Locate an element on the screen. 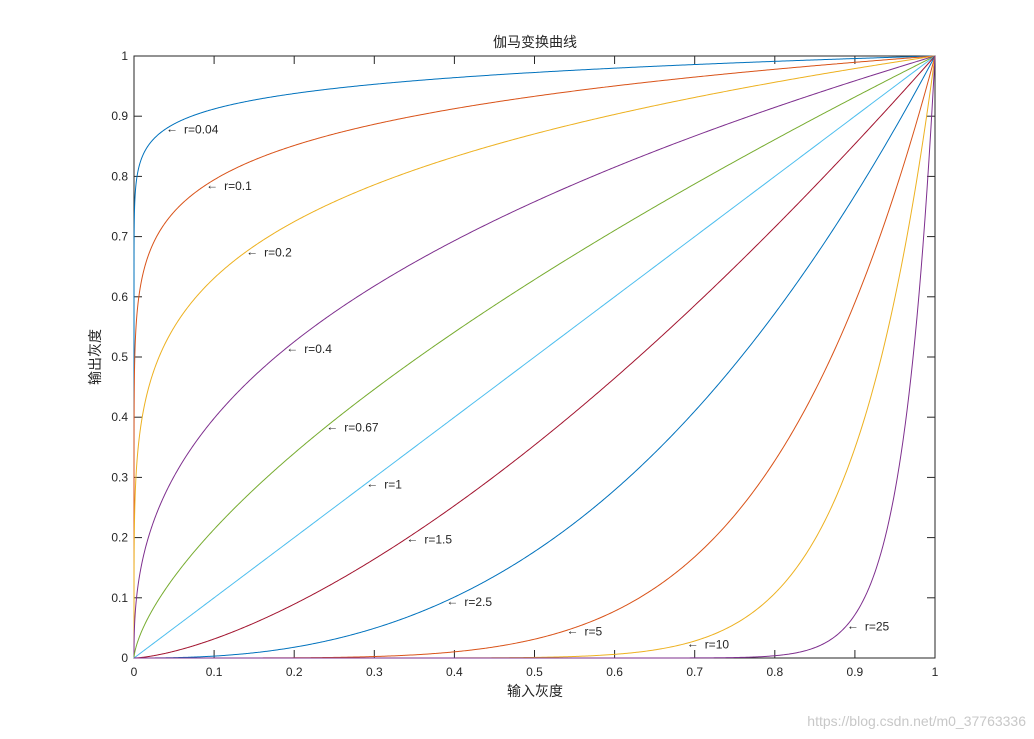  x-tick-label: 0.3 is located at coordinates (374, 672).